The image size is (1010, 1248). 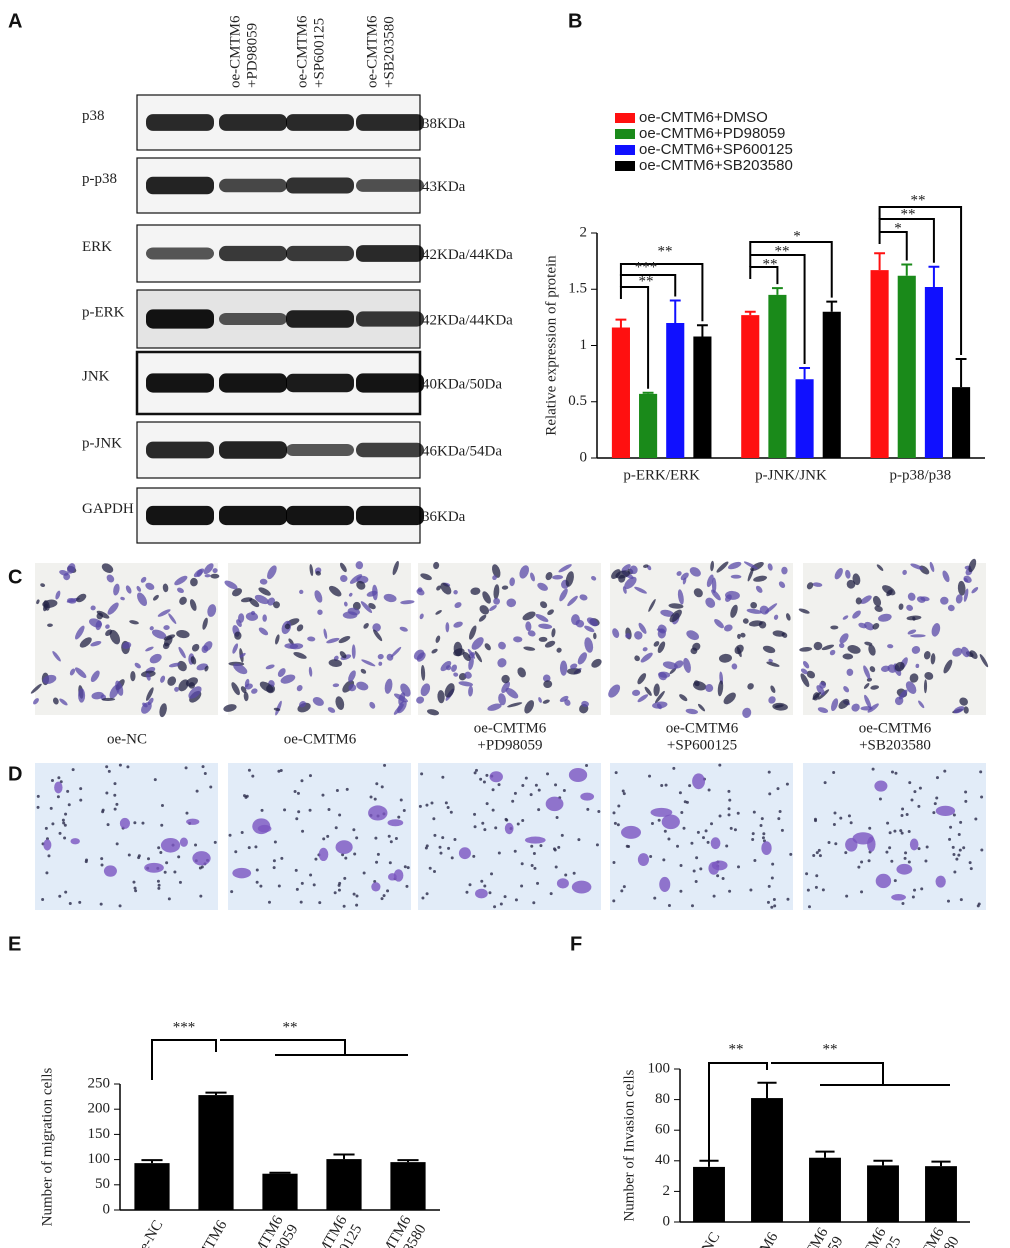 What do you see at coordinates (736, 1049) in the screenshot?
I see `significance-label: **` at bounding box center [736, 1049].